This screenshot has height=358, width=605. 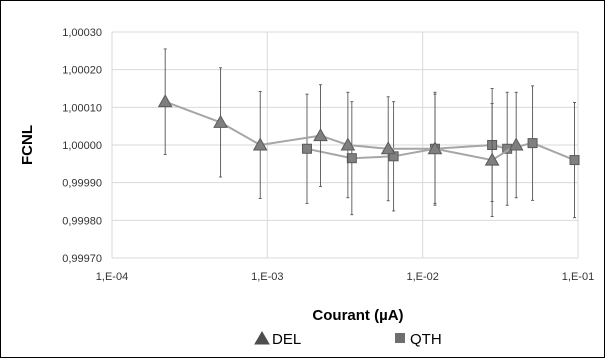 I want to click on y-tick-label: 0,99980, so click(x=82, y=221).